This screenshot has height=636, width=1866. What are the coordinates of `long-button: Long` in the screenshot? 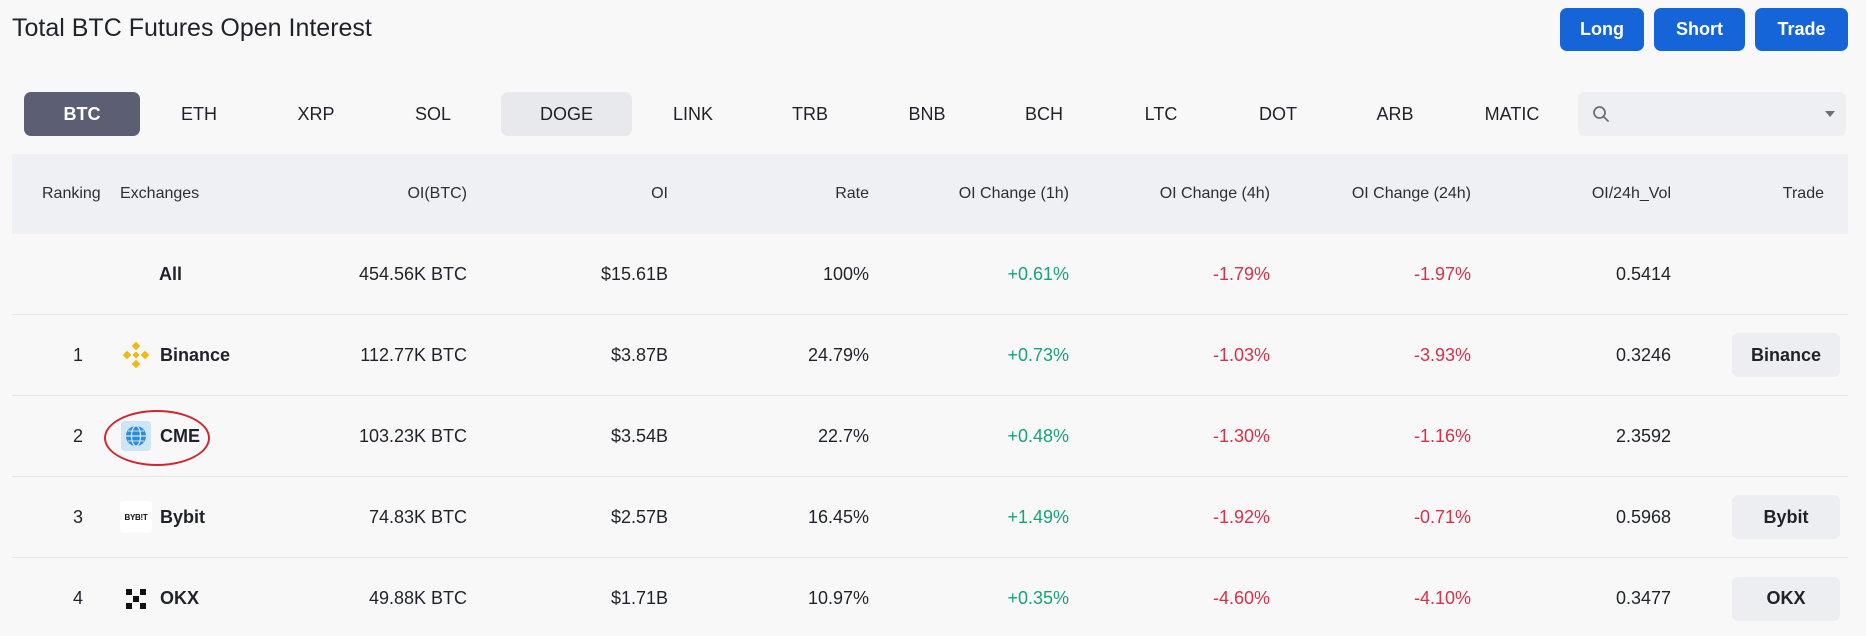 It's located at (1602, 29).